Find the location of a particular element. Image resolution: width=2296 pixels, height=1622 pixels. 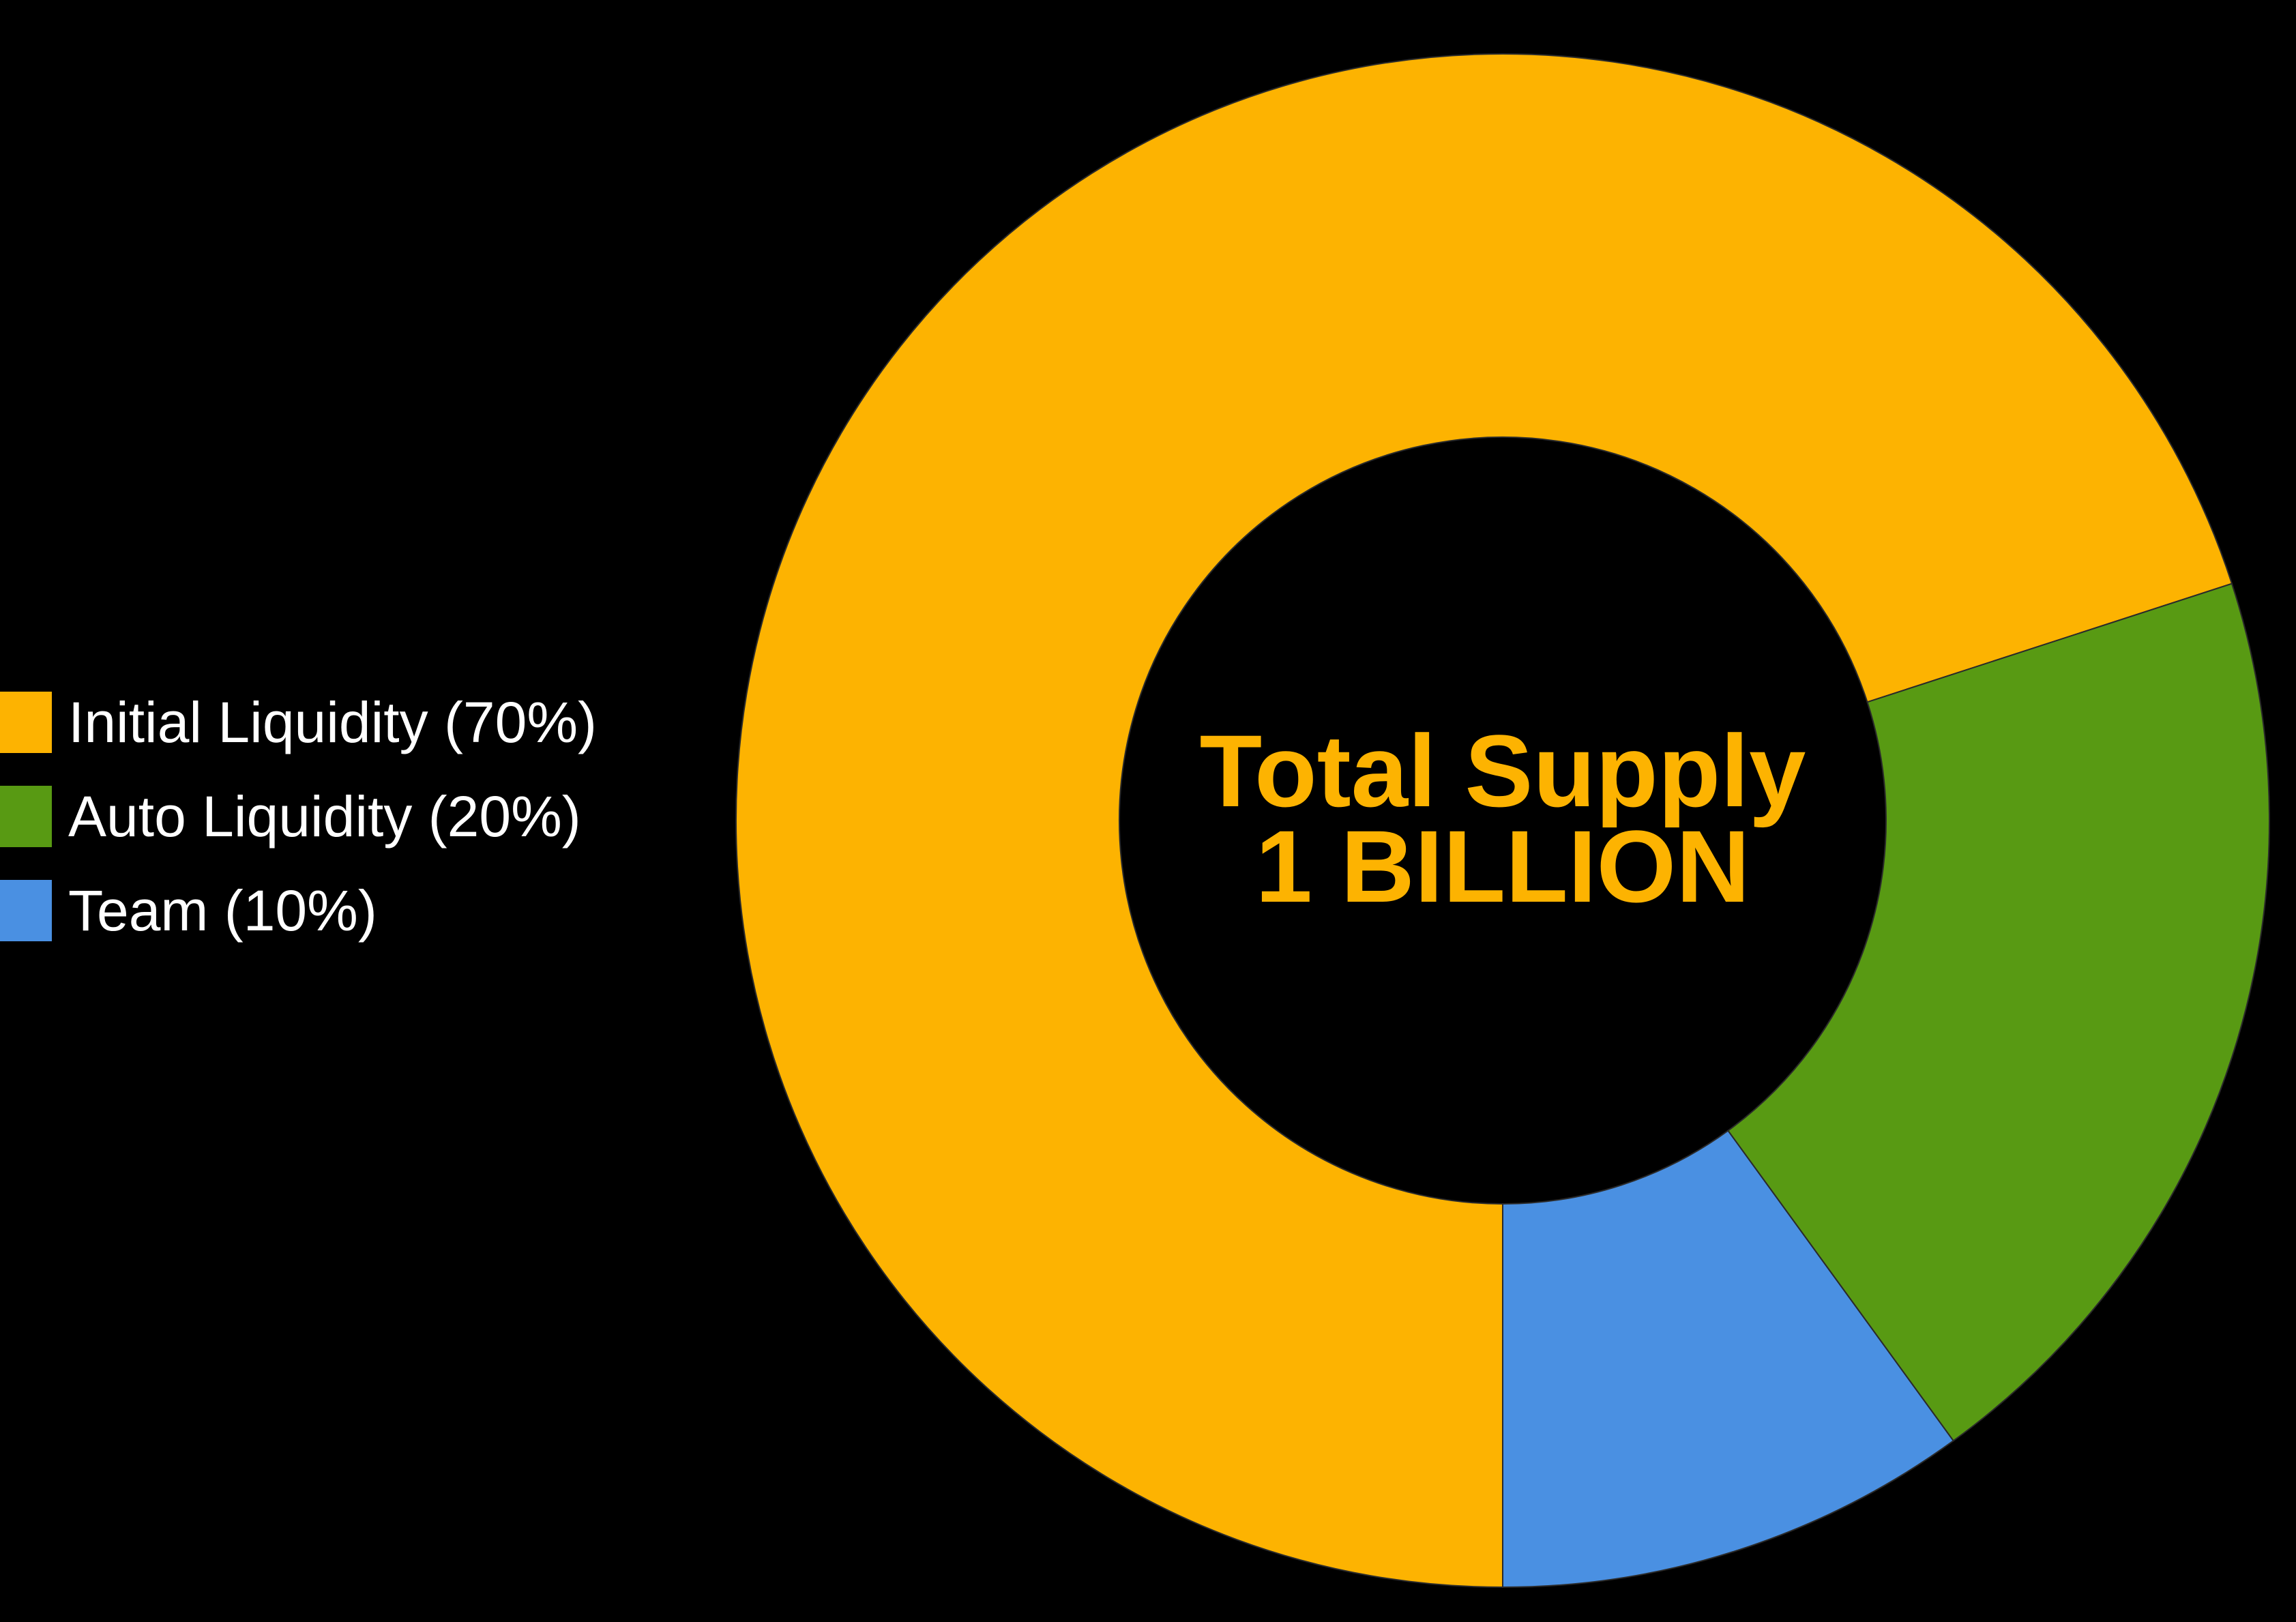

center-label: Total Supply 1 BILLION is located at coordinates (1502, 818).